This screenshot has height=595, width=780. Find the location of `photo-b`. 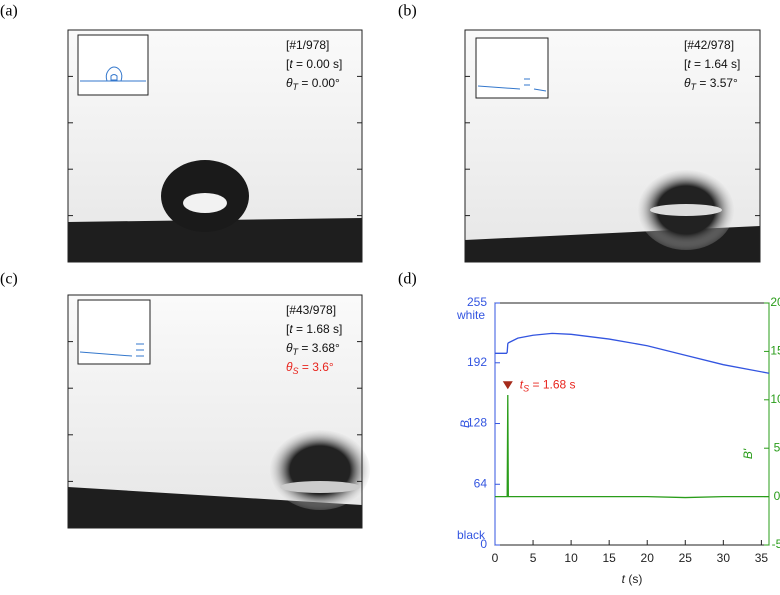

photo-b is located at coordinates (612, 146).